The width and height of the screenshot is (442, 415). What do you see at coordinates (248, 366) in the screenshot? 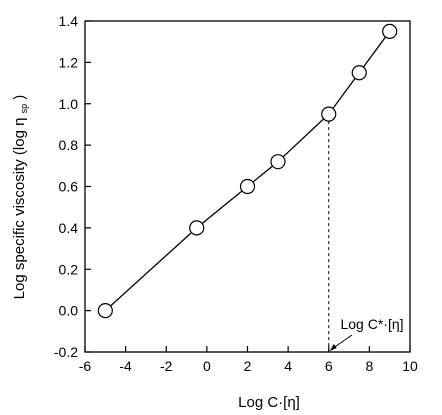
I see `x-tick-label: 2` at bounding box center [248, 366].